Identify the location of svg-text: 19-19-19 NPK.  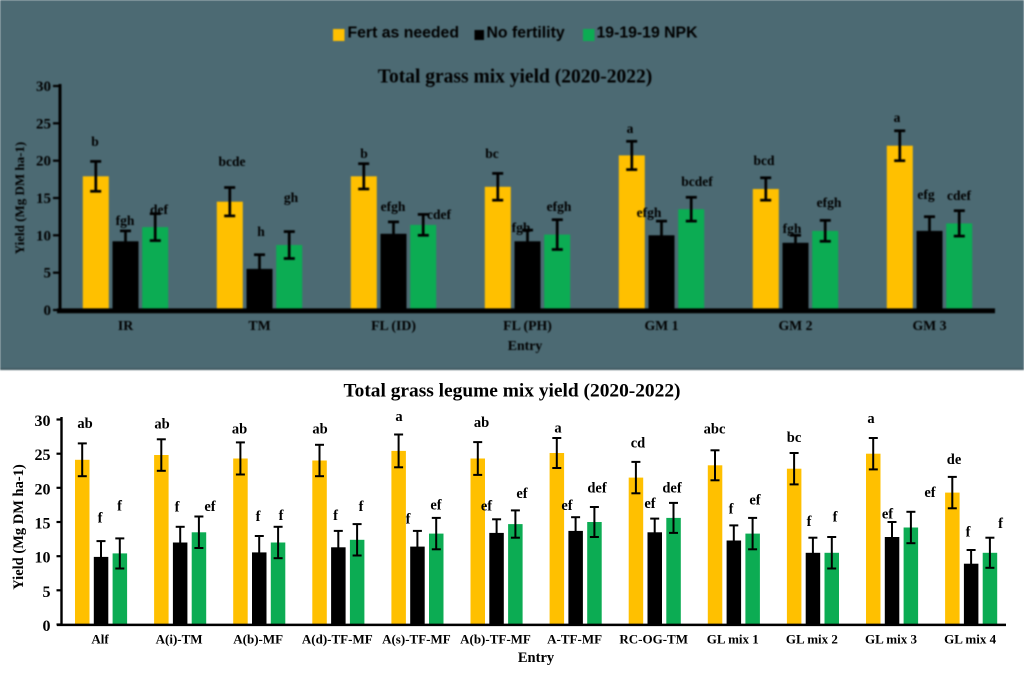
(648, 33).